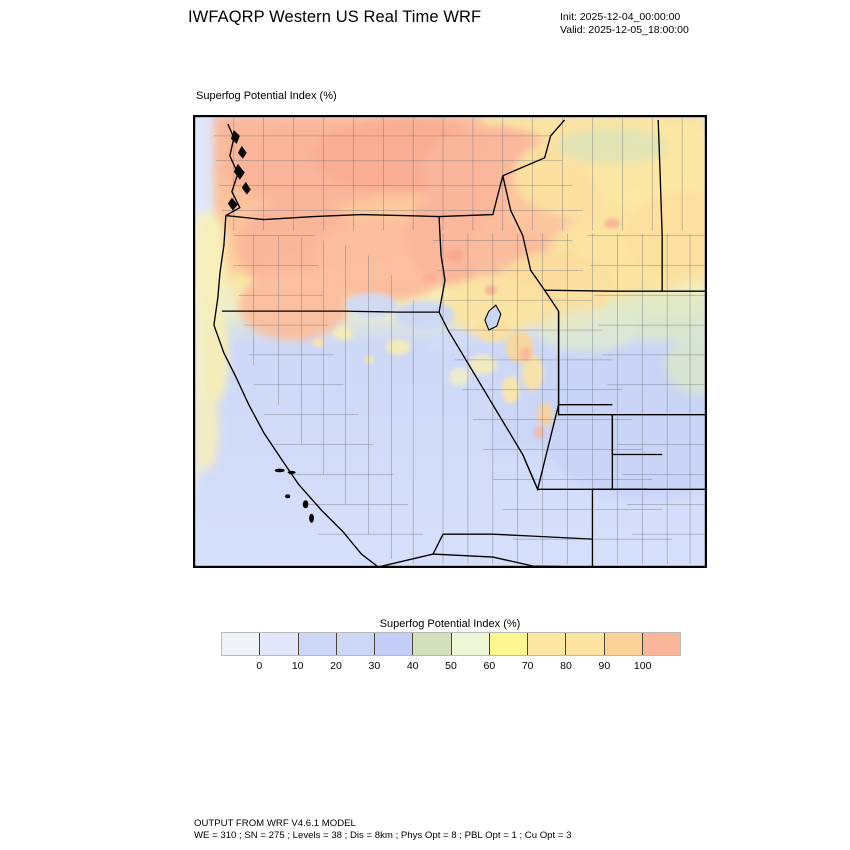 Image resolution: width=850 pixels, height=850 pixels. I want to click on colorbar-tick-label: 0, so click(259, 666).